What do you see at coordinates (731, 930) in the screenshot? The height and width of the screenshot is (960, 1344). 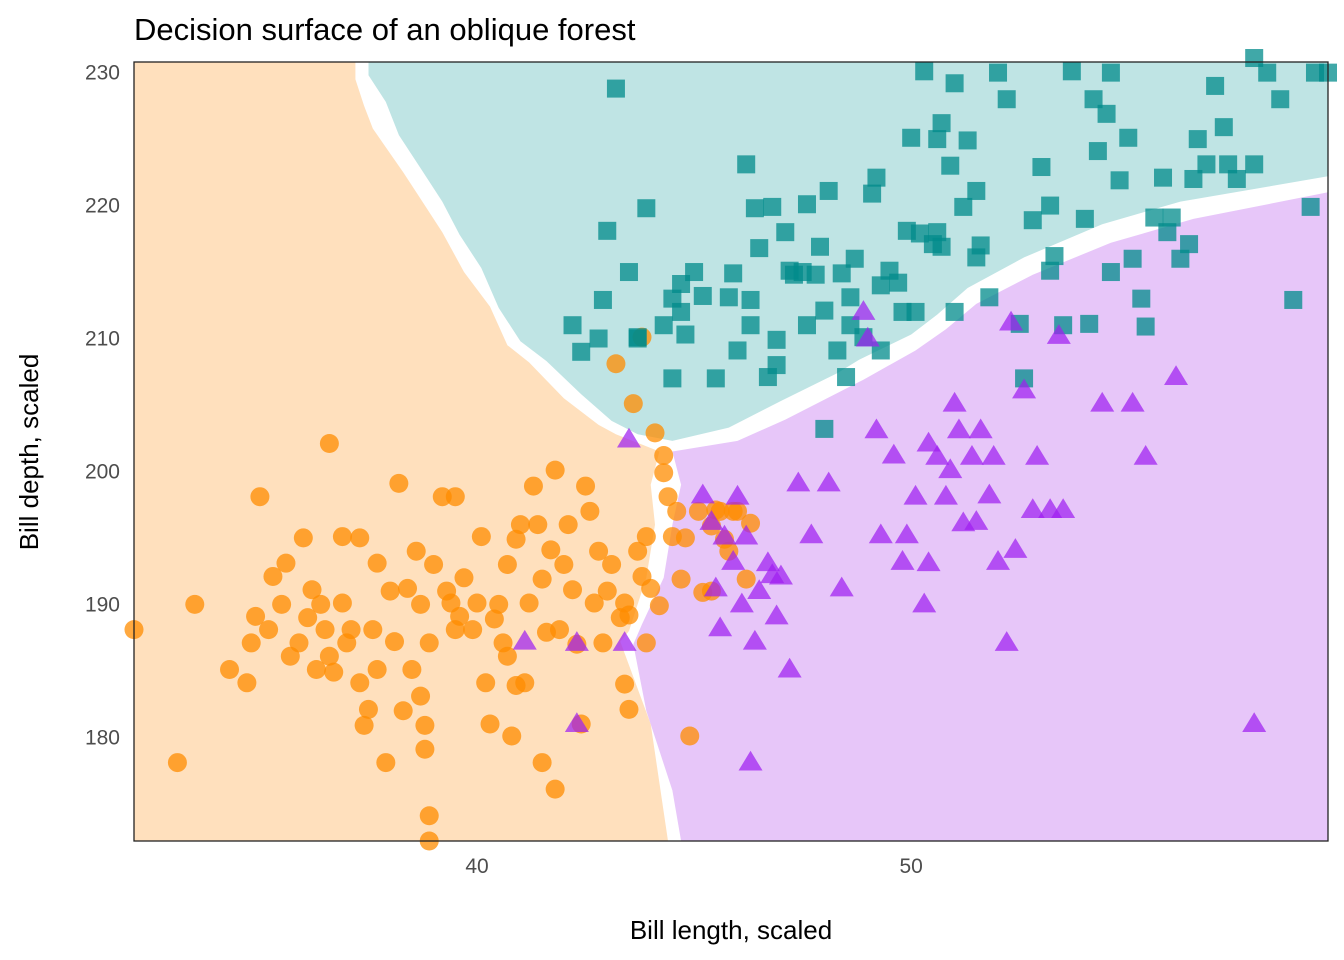 I see `x-axis-title: Bill length, scaled` at bounding box center [731, 930].